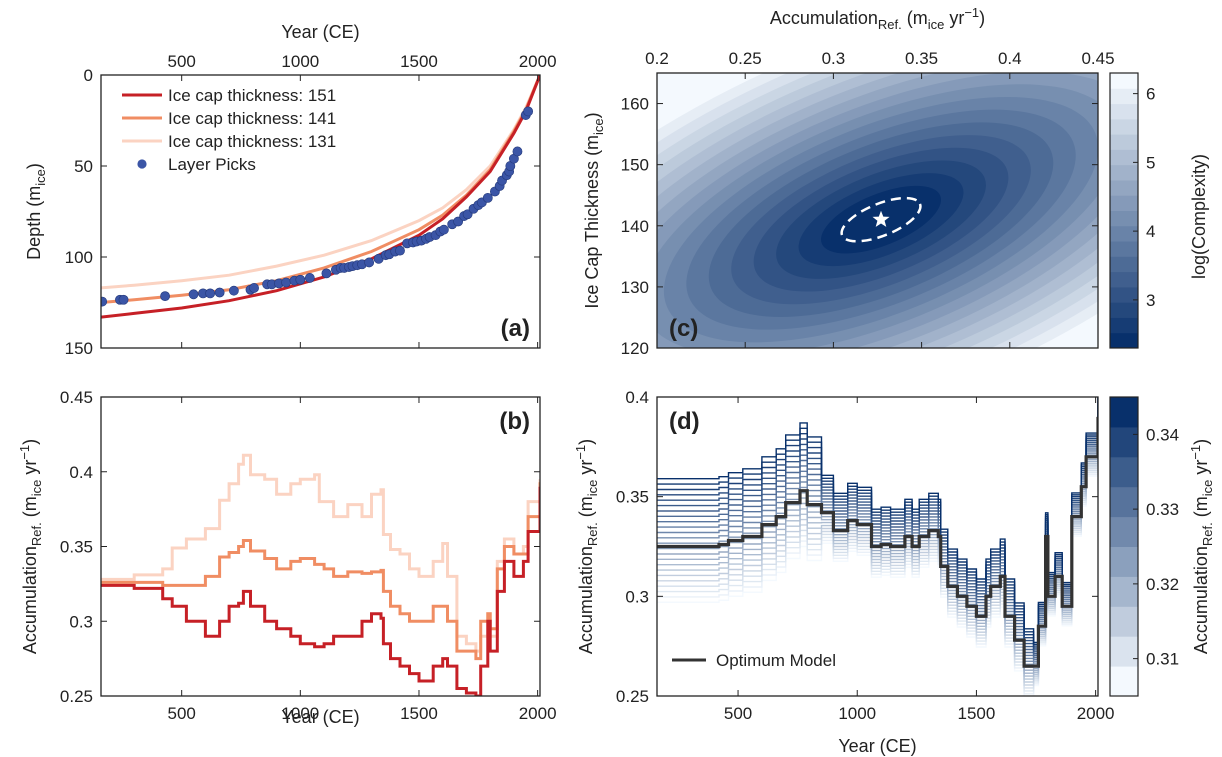  Describe the element at coordinates (971, 12) in the screenshot. I see `x-label-part: −1` at that location.